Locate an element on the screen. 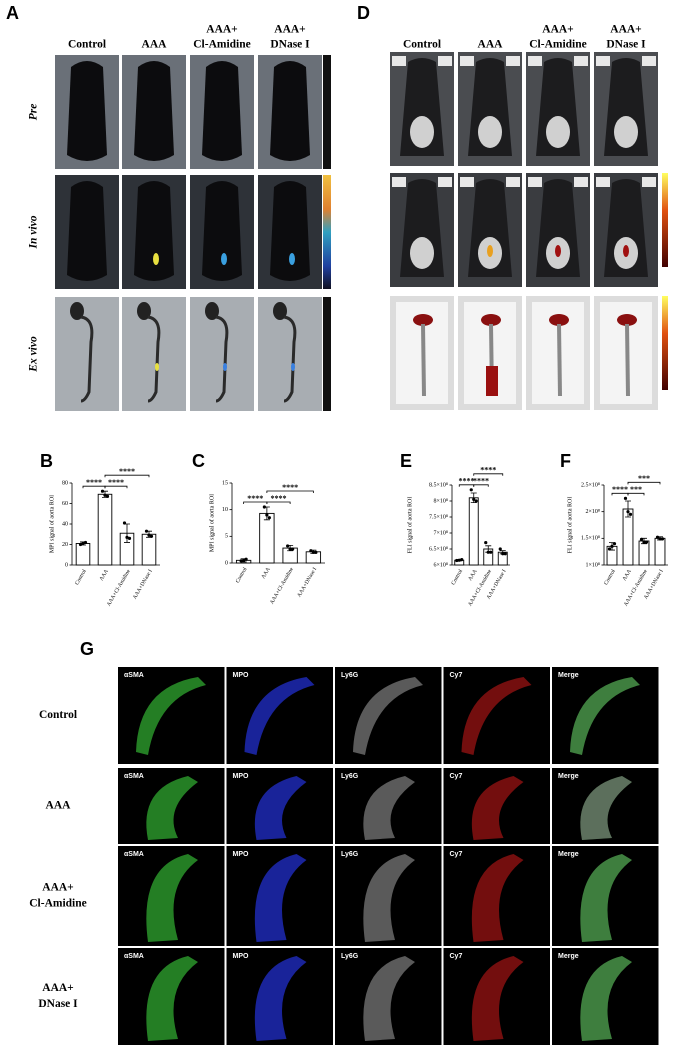  image is located at coordinates (87, 354).